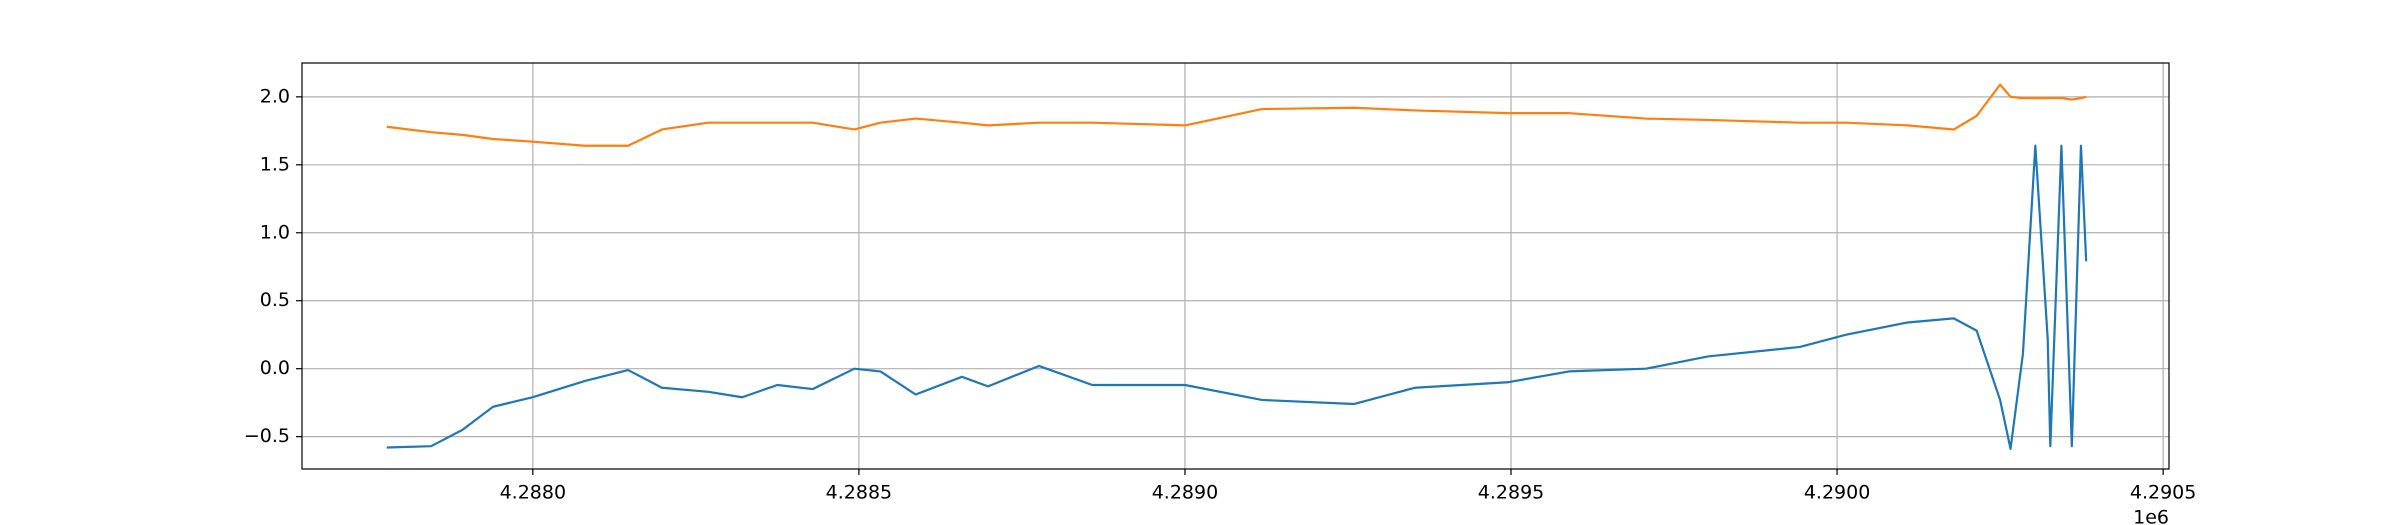  Describe the element at coordinates (1511, 493) in the screenshot. I see `x-tick-label: 4.2895` at that location.